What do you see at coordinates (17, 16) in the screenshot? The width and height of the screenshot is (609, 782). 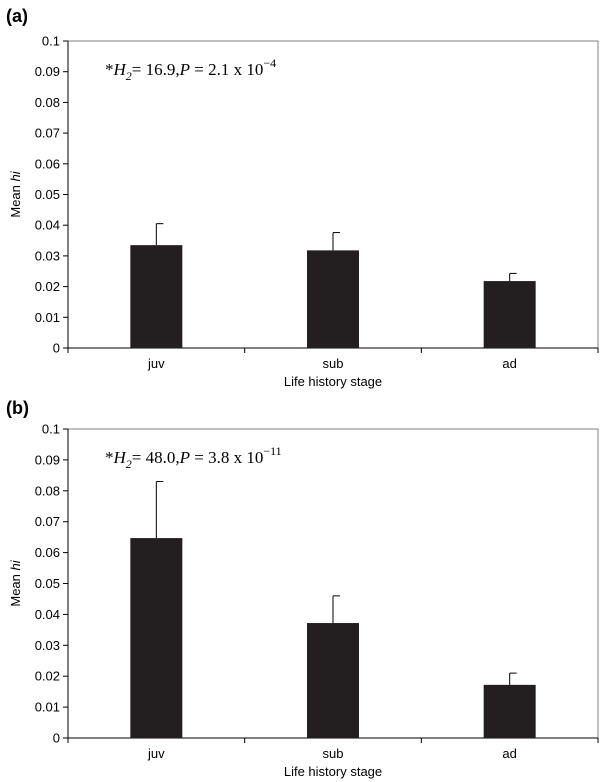 I see `panel-label: (a)` at bounding box center [17, 16].